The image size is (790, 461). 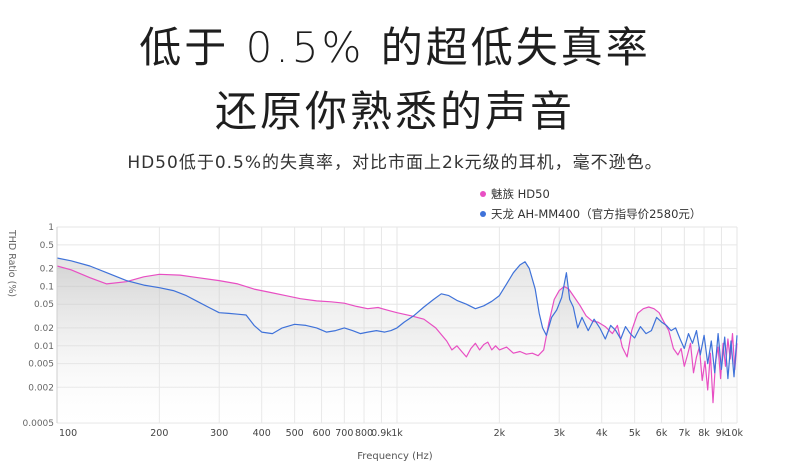 I want to click on y-tick-label: 0.1, so click(x=47, y=287).